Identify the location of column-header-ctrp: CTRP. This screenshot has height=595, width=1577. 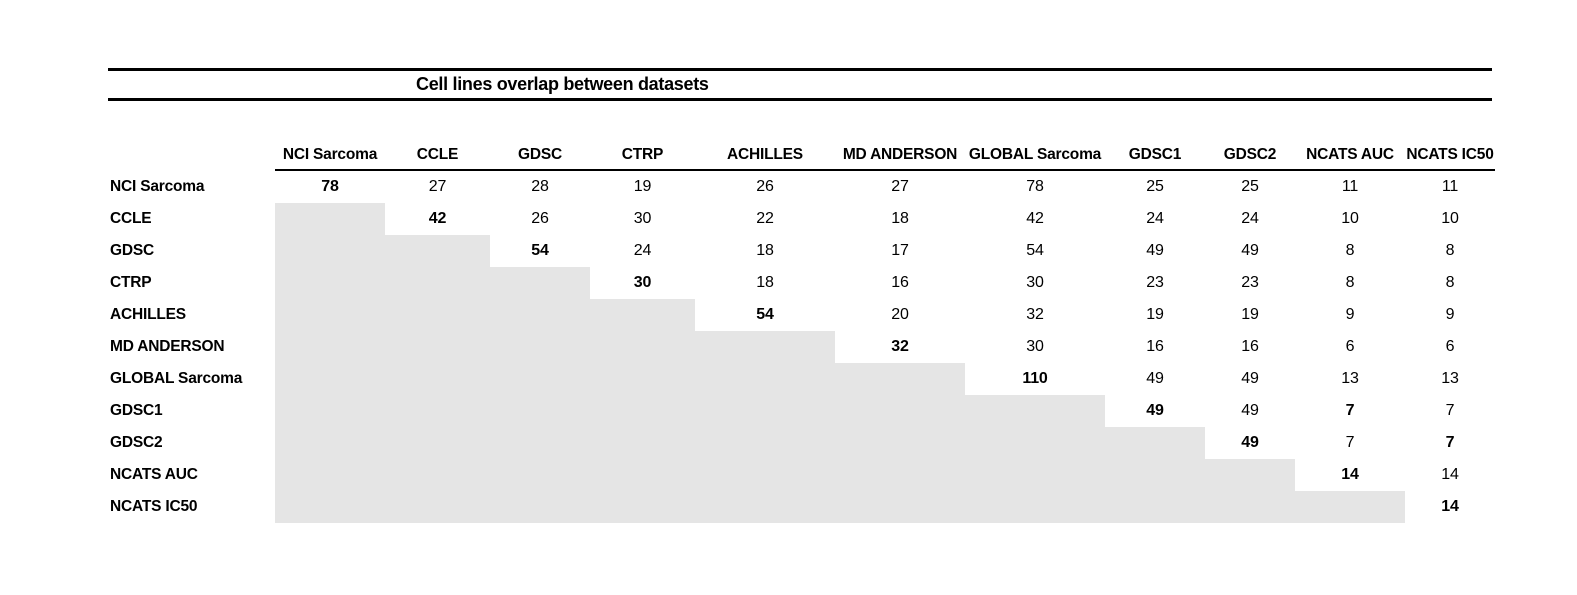
(642, 153).